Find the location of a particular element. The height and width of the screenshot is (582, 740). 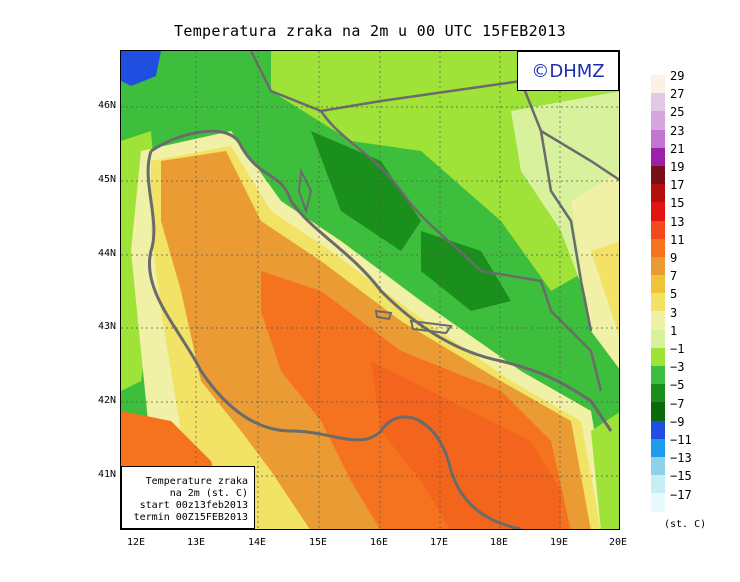

info-line-2: na 2m (st. C) is located at coordinates (208, 493).